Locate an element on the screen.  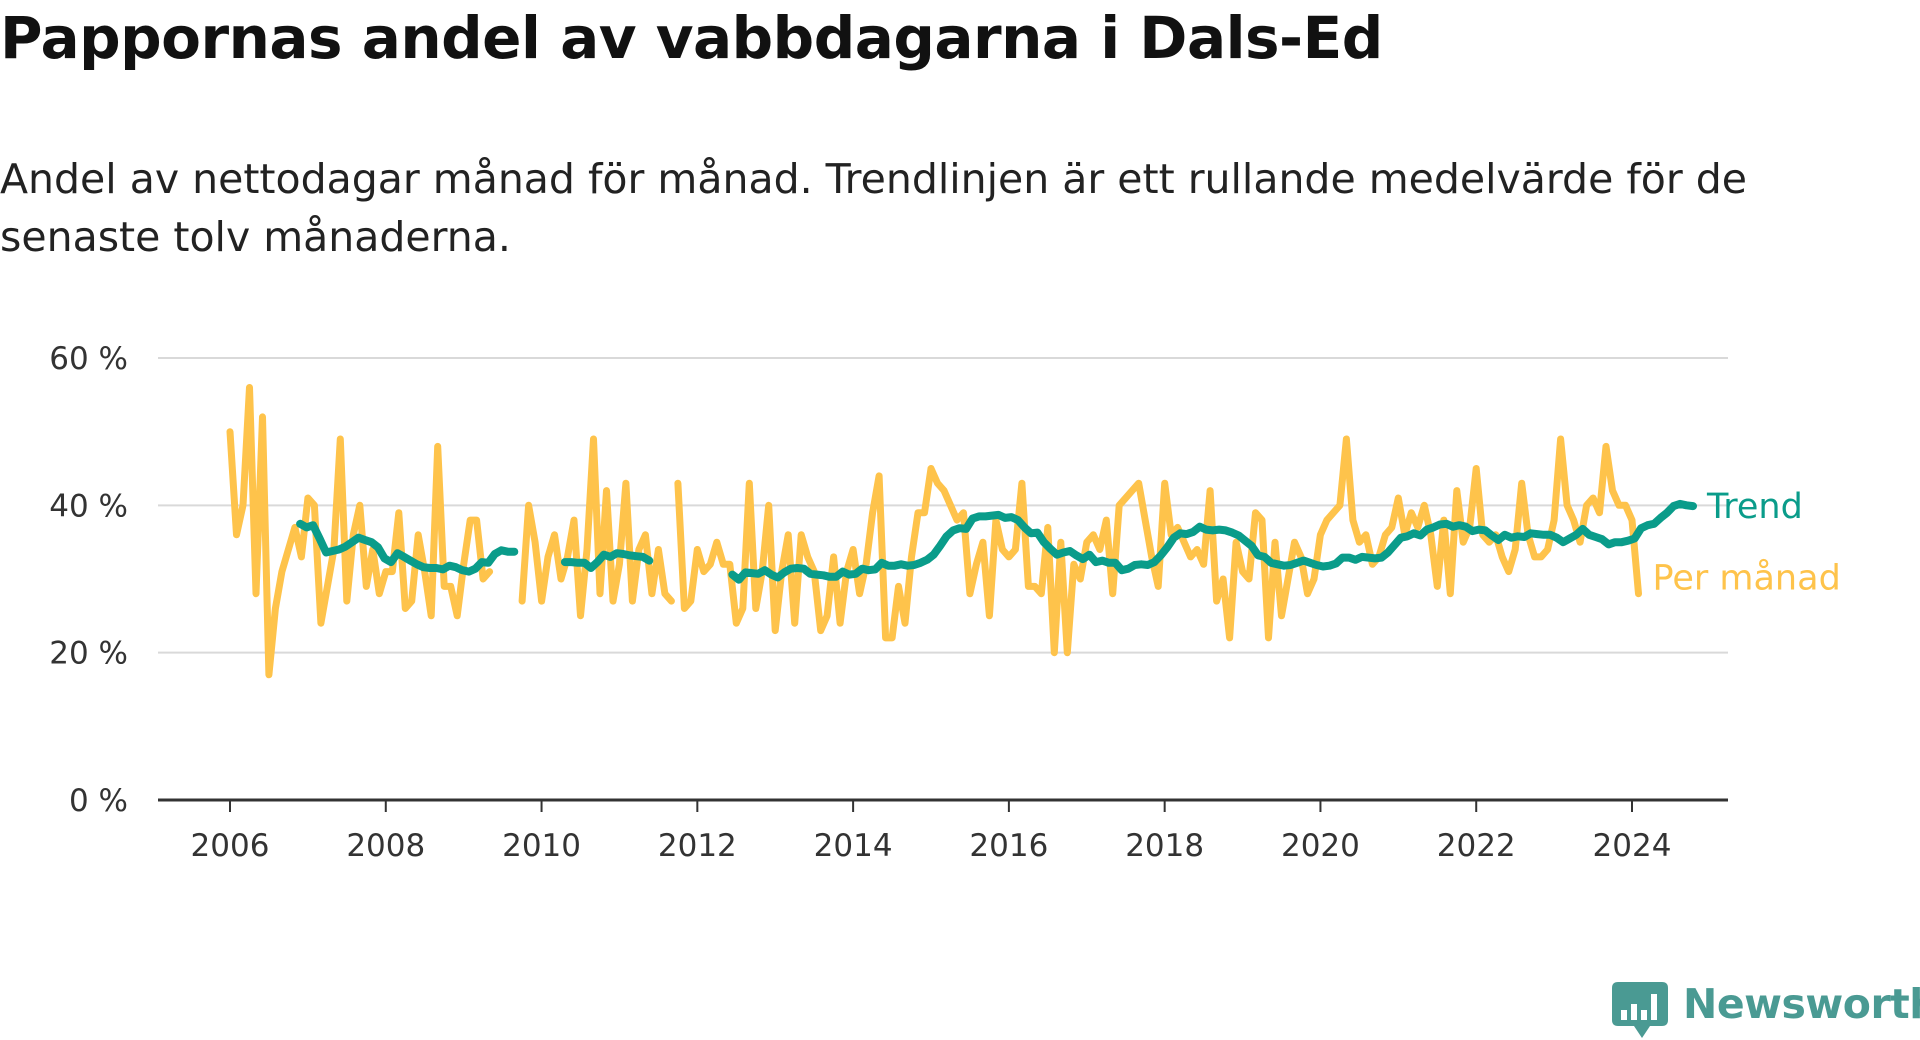
brand-name: Newsworthy is located at coordinates (1801, 1004).